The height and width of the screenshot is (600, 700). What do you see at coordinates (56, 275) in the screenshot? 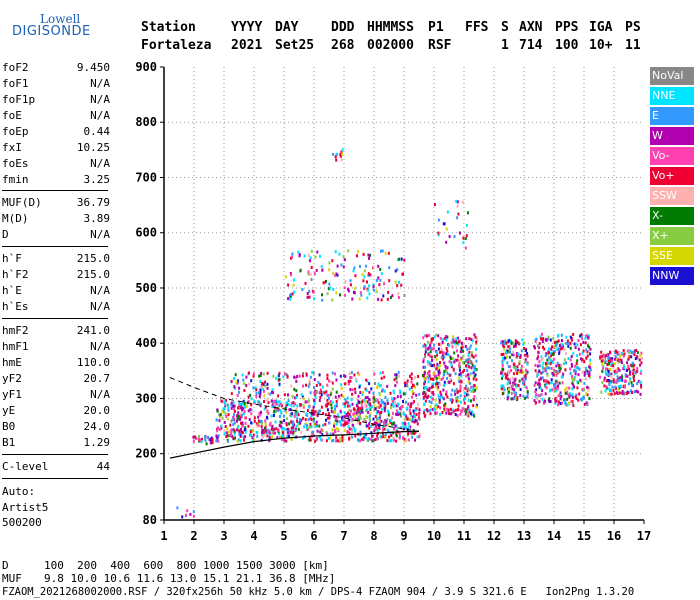
I see `param-row: h`F2 215.0` at bounding box center [56, 275].